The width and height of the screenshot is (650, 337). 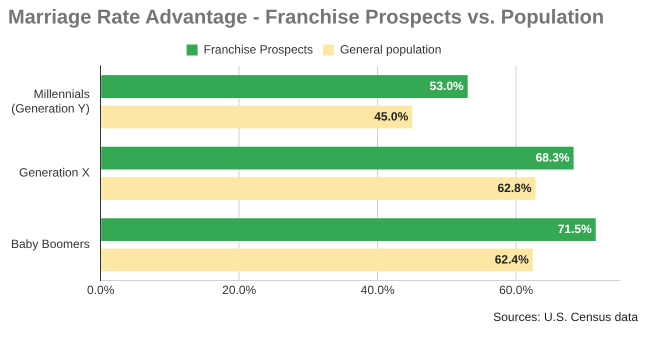 What do you see at coordinates (50, 244) in the screenshot?
I see `y-tick-label: Baby Boomers` at bounding box center [50, 244].